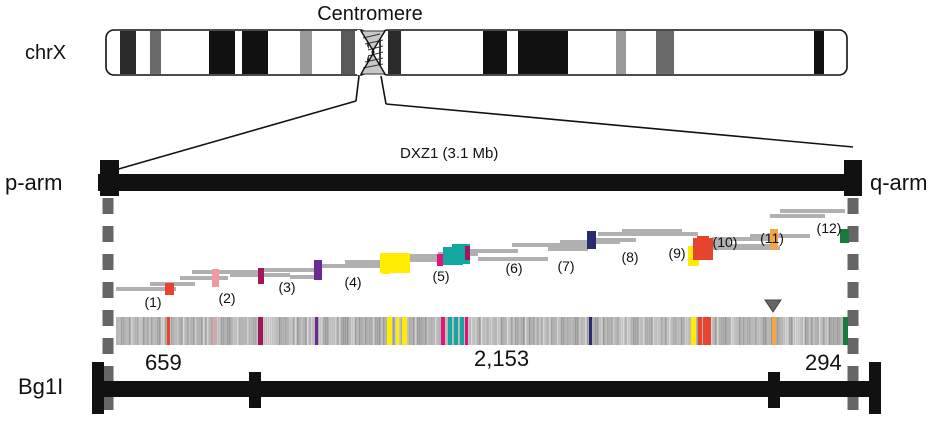 The image size is (952, 442). What do you see at coordinates (629, 257) in the screenshot?
I see `contig-label: (8)` at bounding box center [629, 257].